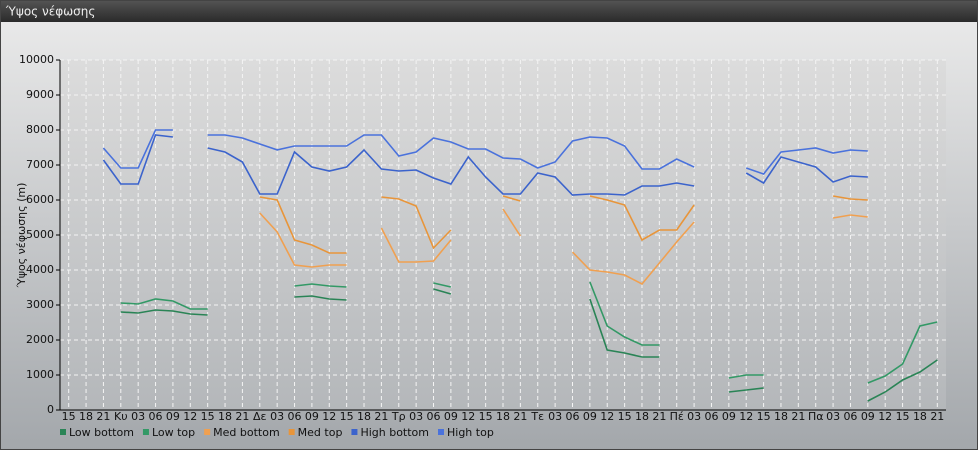 The image size is (978, 450). I want to click on y-tick-label: 10000, so click(36, 59).